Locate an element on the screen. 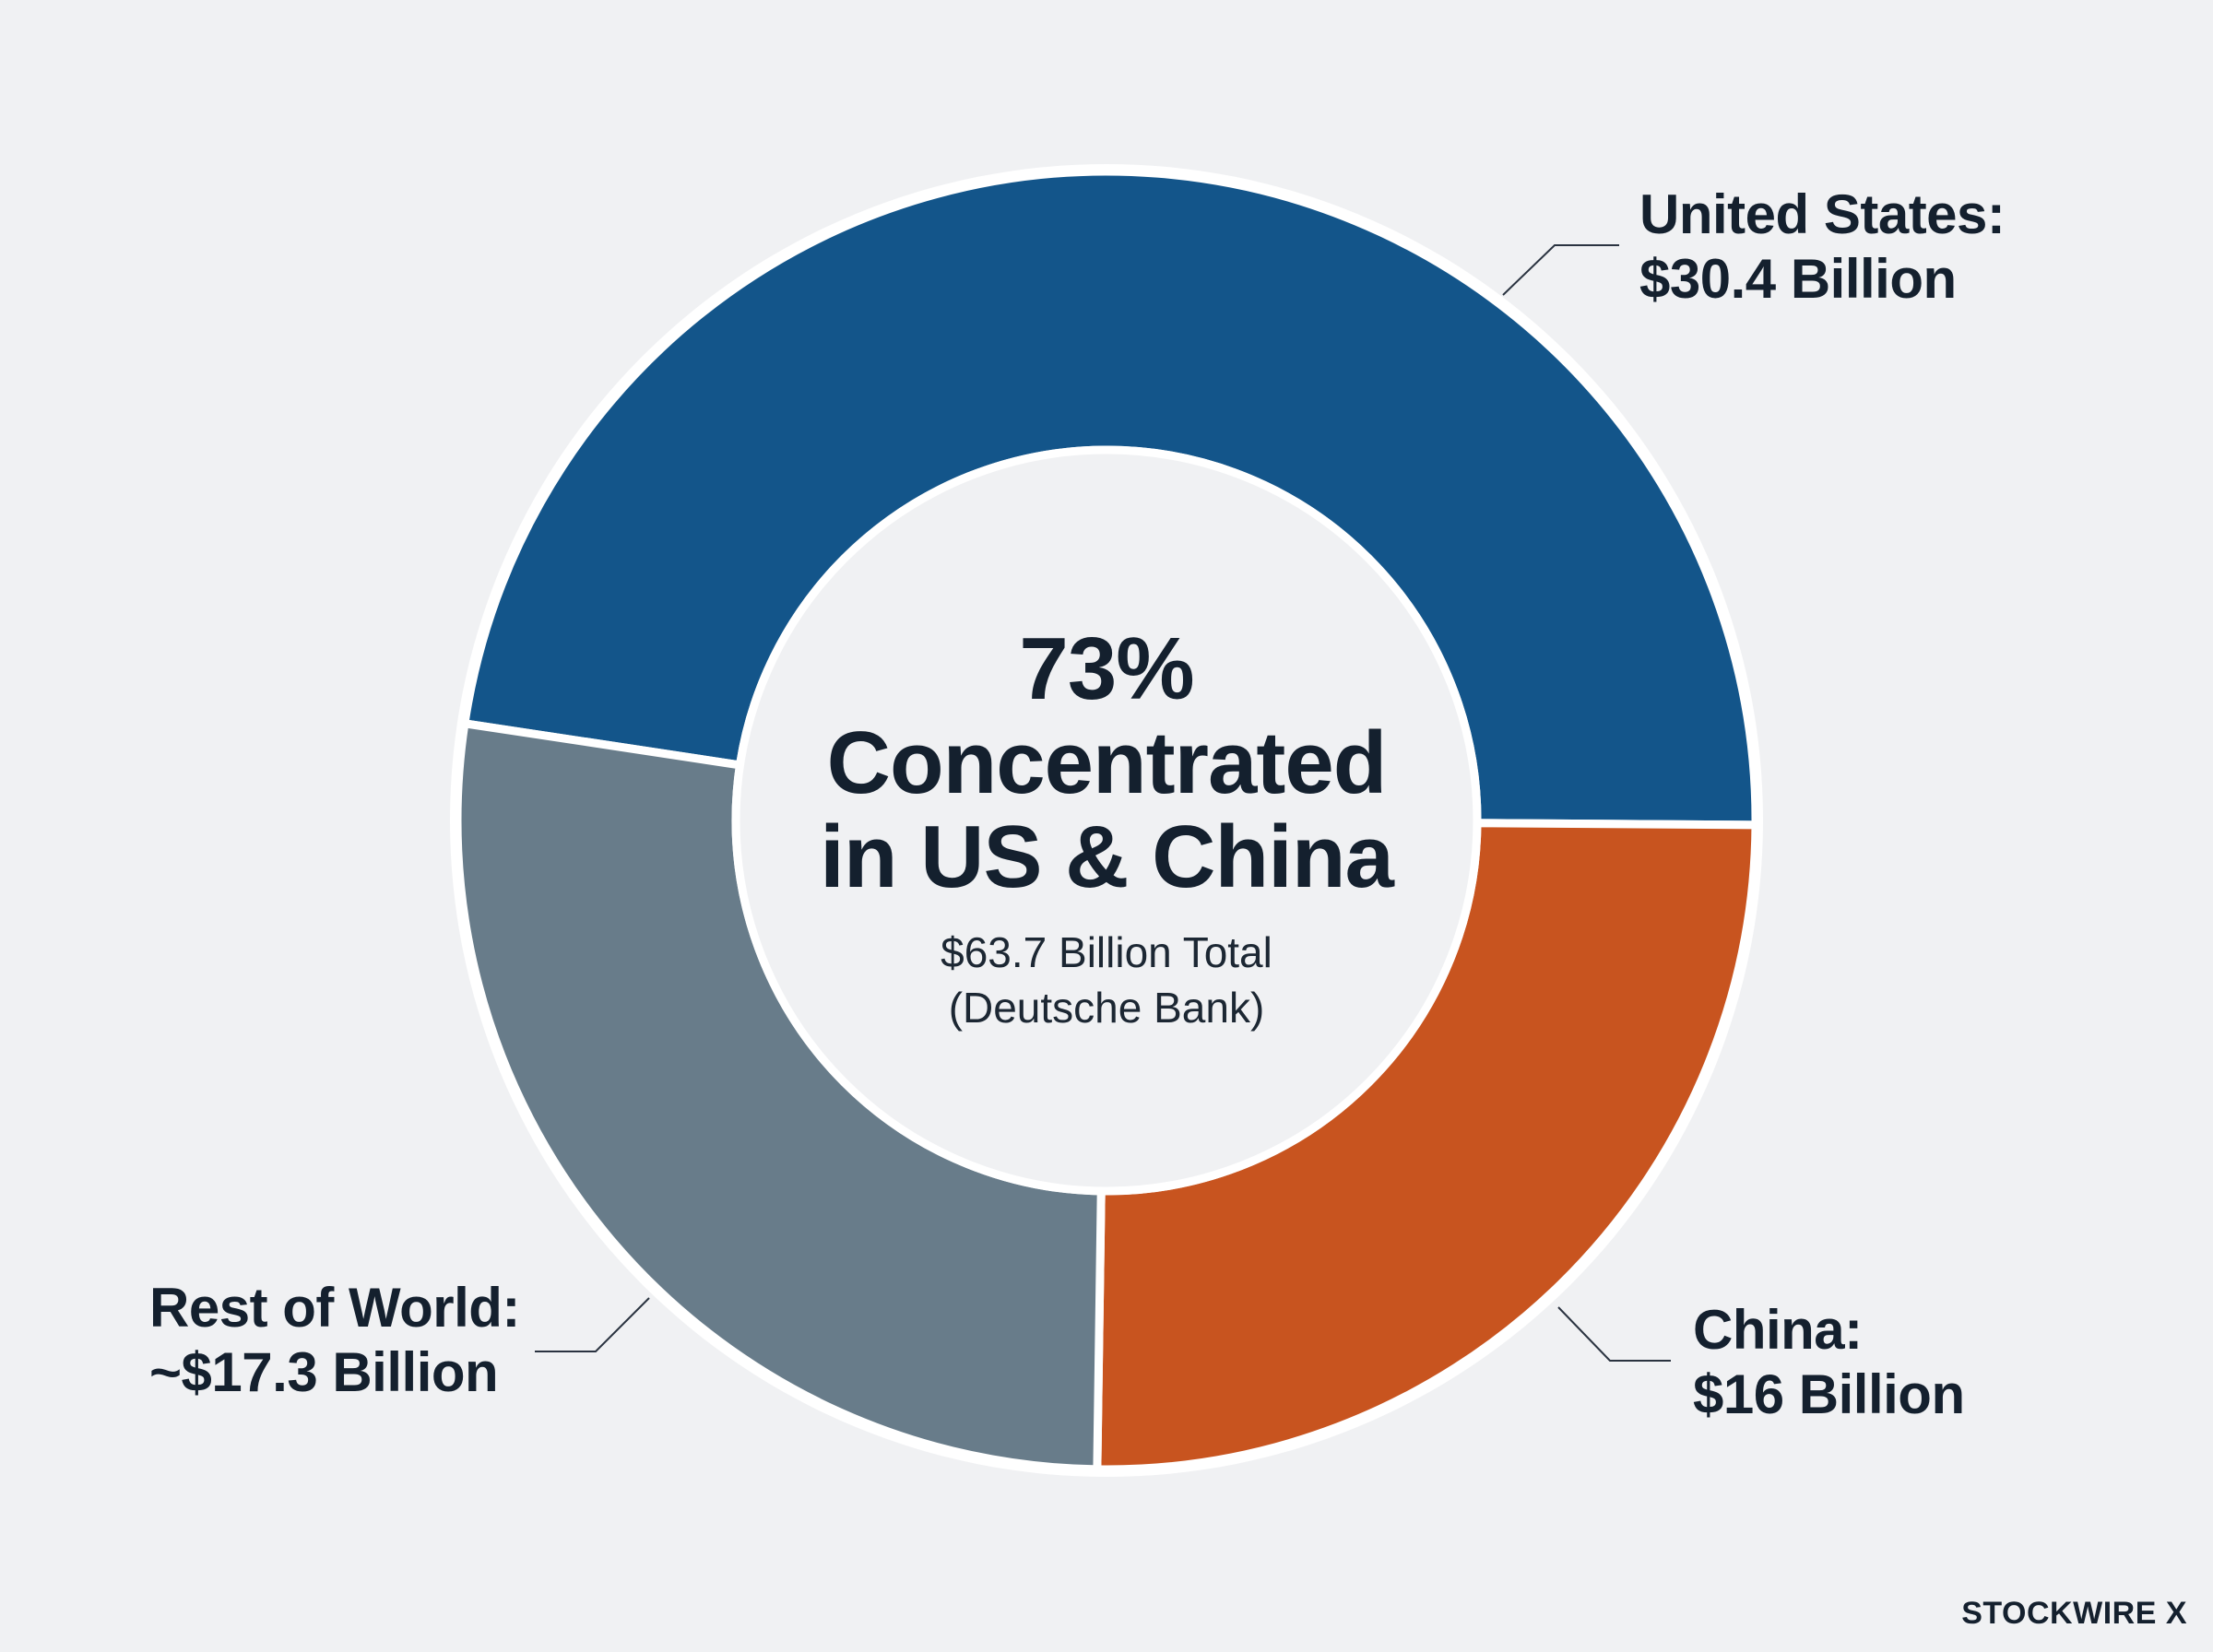 This screenshot has width=2213, height=1652. slice-label-name: United States: is located at coordinates (1822, 214).